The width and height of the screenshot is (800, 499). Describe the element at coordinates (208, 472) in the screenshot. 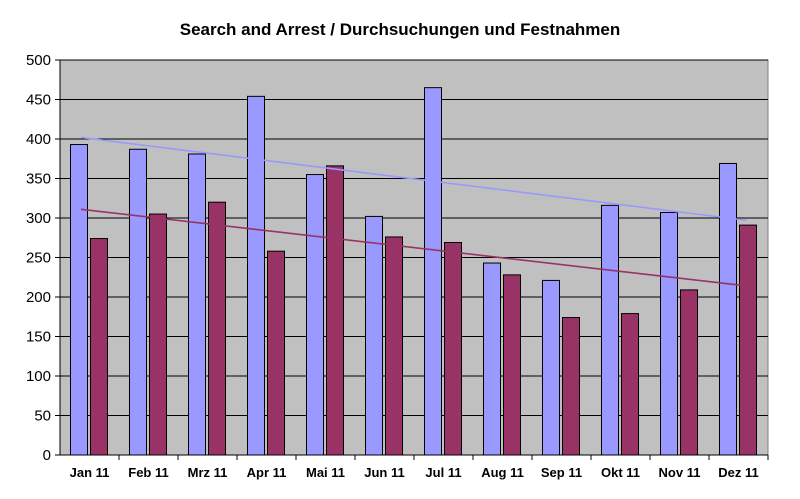

I see `x-tick-label: Mrz 11` at that location.